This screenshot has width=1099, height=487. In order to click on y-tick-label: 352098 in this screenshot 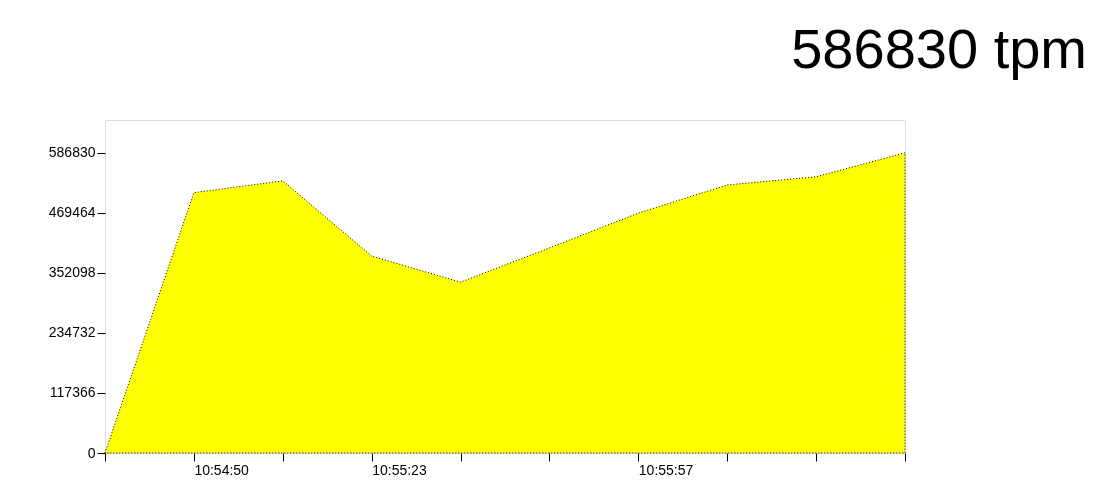, I will do `click(72, 272)`.